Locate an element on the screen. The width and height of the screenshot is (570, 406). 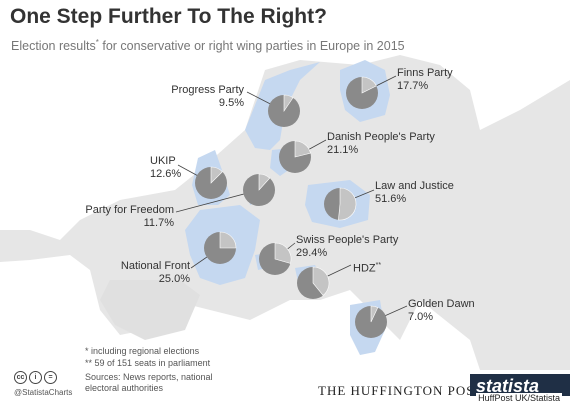
label-value: 25.0% is located at coordinates (174, 279).